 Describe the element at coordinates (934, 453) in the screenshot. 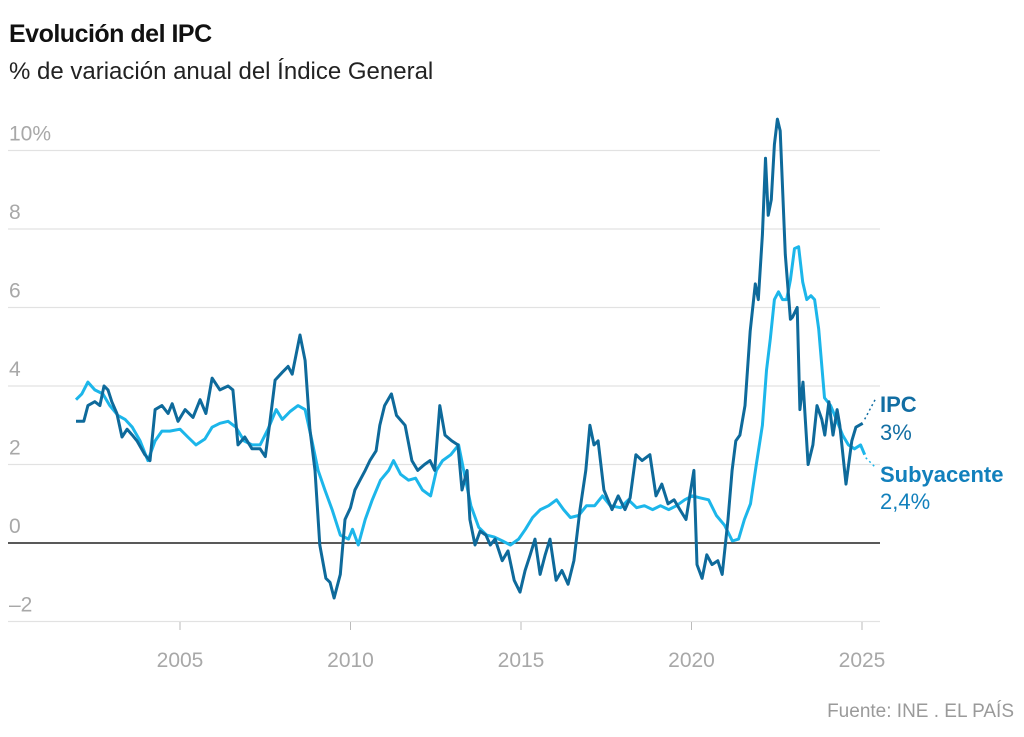

I see `end-labels: IPC 3% Subyacente 2,4%` at that location.